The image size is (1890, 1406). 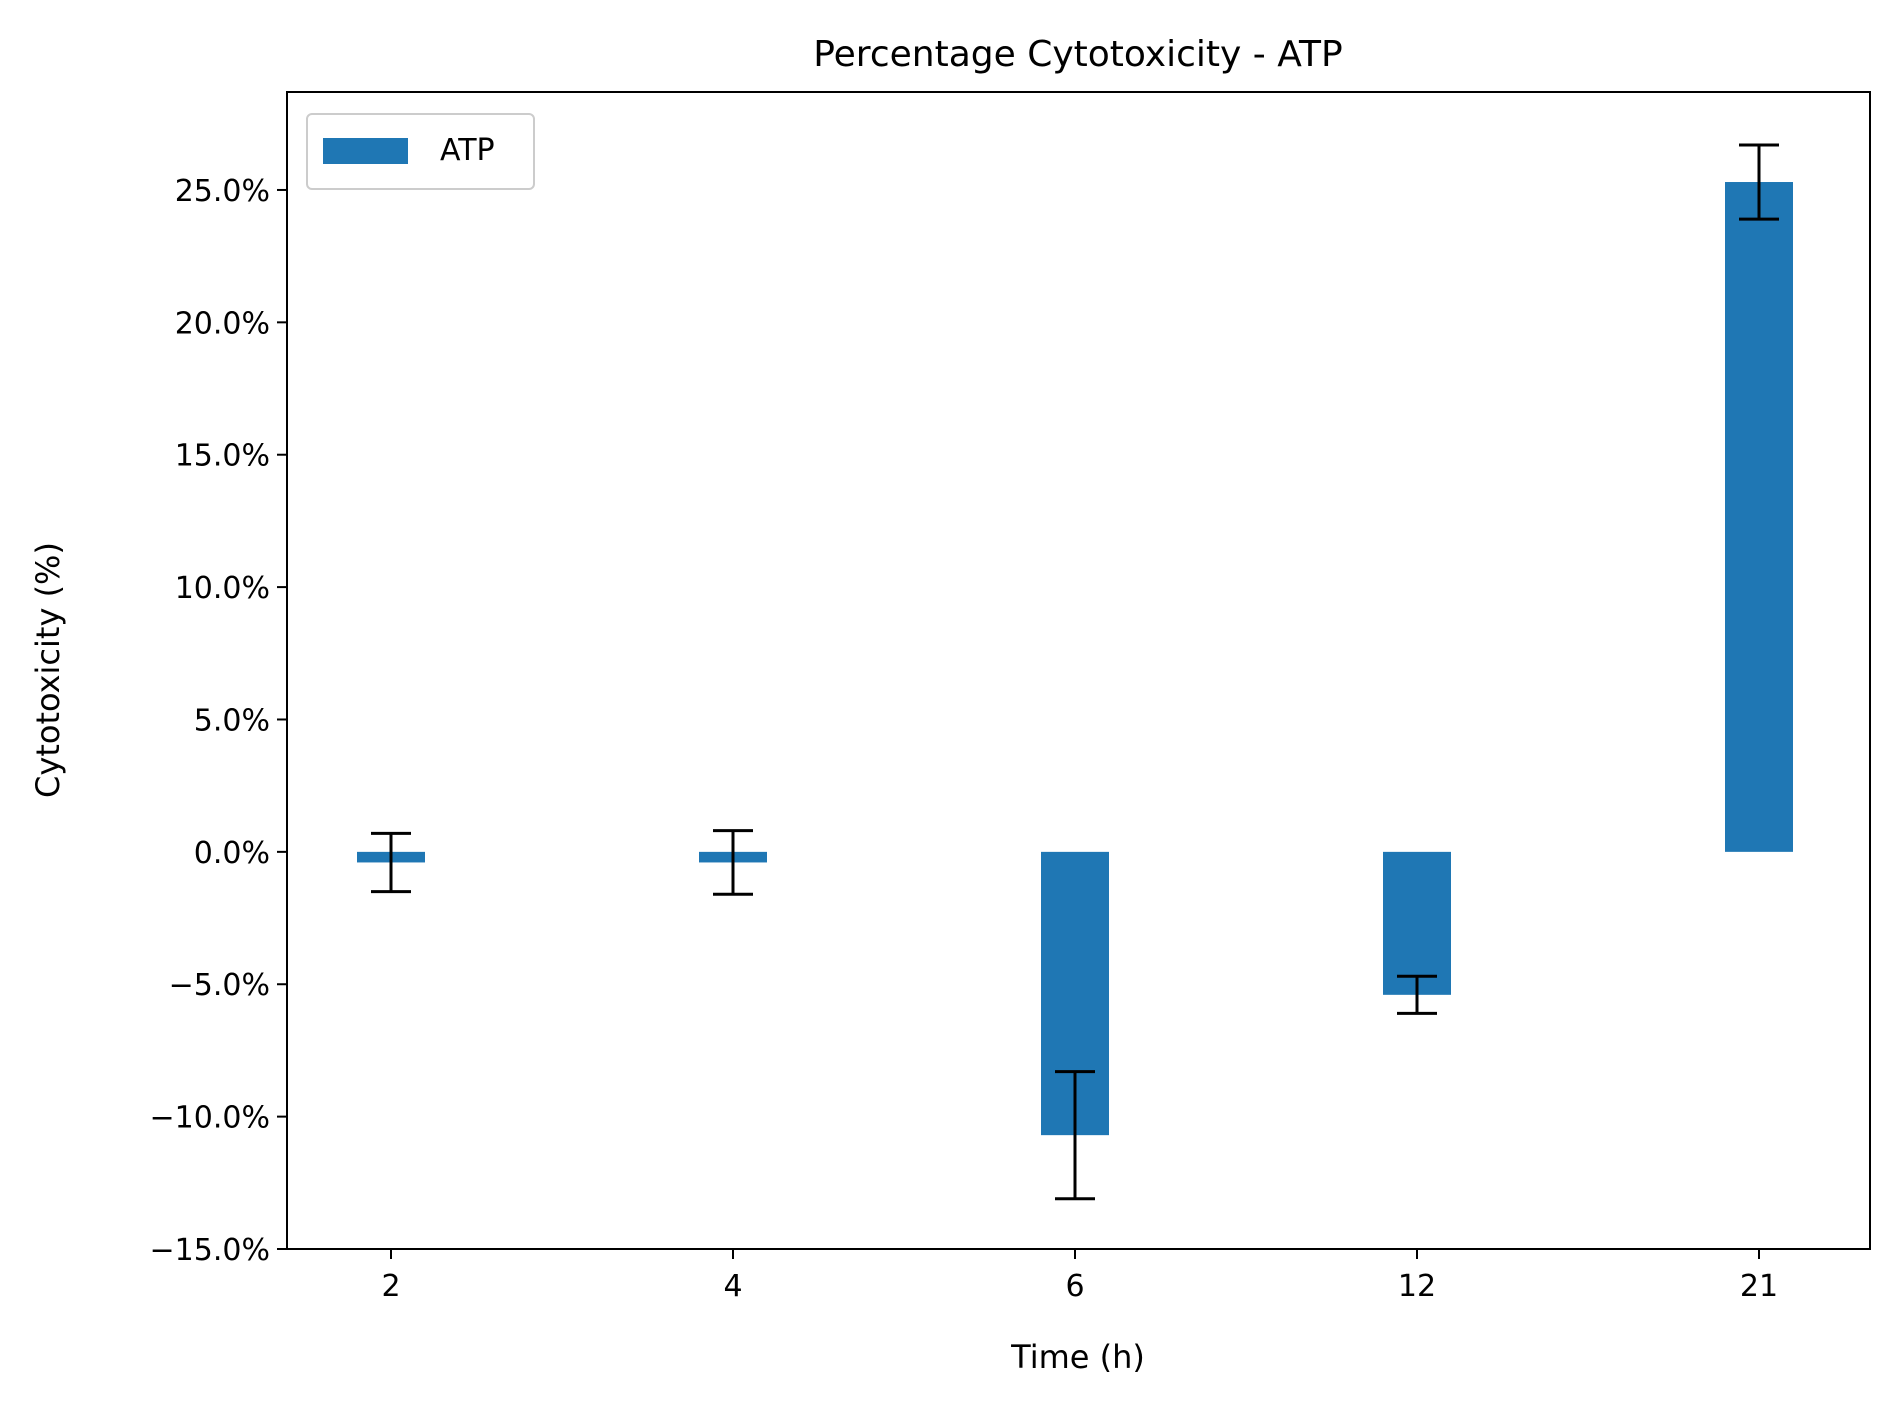 I want to click on x-axis-label: Time (h), so click(x=1077, y=1357).